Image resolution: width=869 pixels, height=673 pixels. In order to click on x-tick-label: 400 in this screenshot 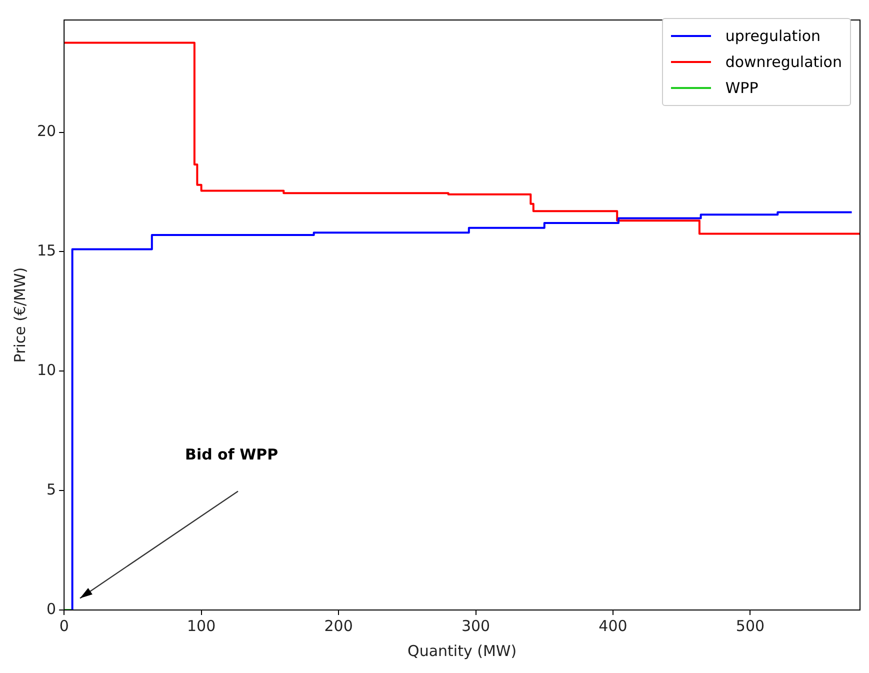, I will do `click(613, 625)`.